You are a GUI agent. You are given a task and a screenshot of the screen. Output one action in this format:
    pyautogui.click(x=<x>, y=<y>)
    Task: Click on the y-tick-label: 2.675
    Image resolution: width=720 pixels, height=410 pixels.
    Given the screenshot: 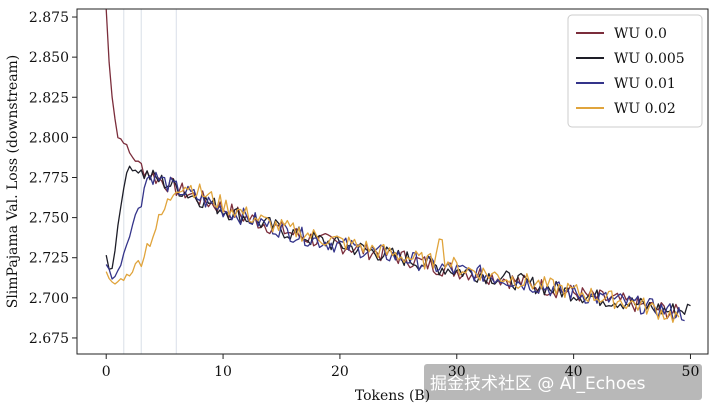 What is the action you would take?
    pyautogui.click(x=49, y=339)
    